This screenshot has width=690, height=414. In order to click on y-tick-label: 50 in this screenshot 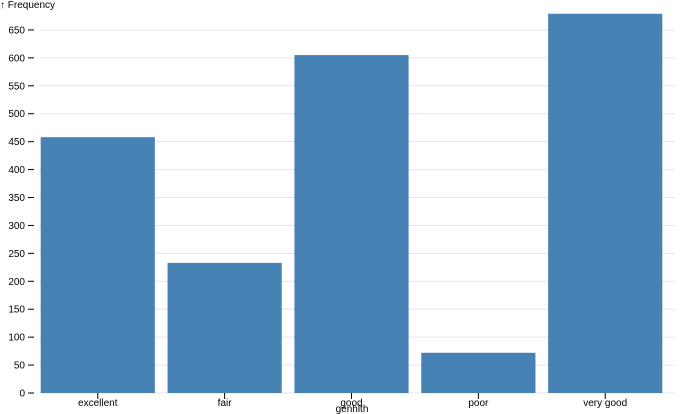, I will do `click(20, 366)`.